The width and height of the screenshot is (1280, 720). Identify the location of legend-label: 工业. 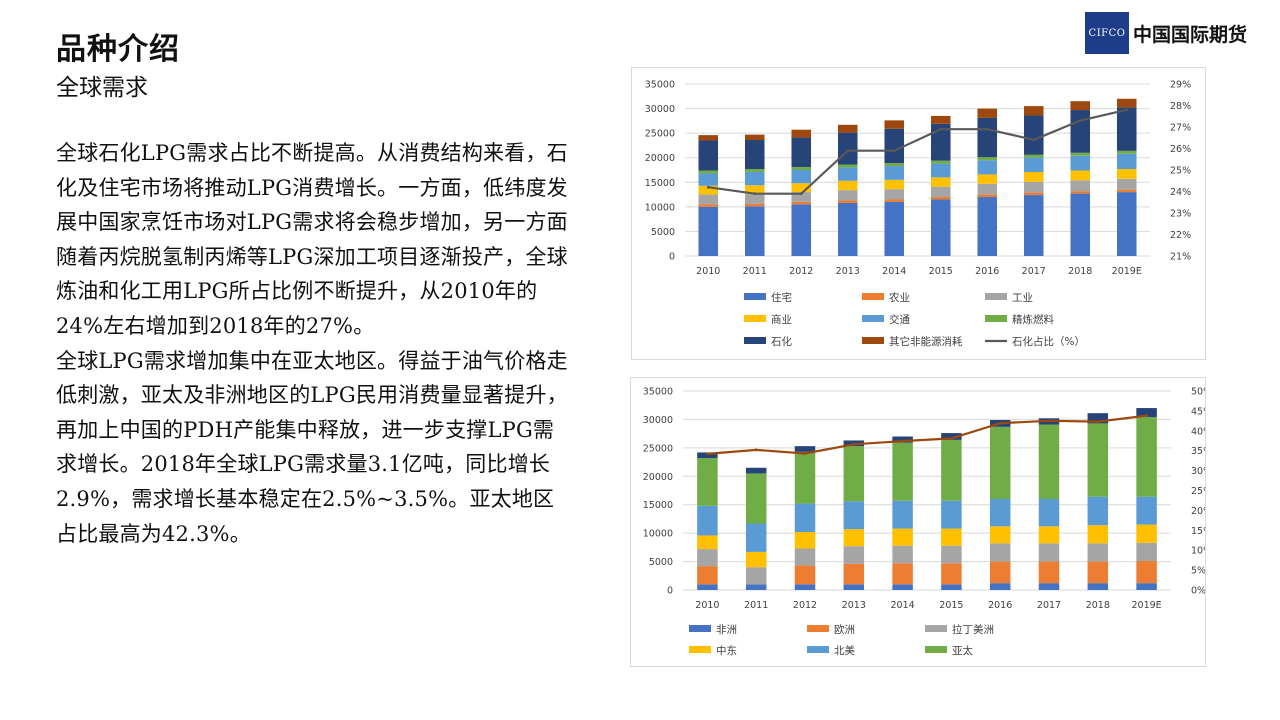
(1022, 298).